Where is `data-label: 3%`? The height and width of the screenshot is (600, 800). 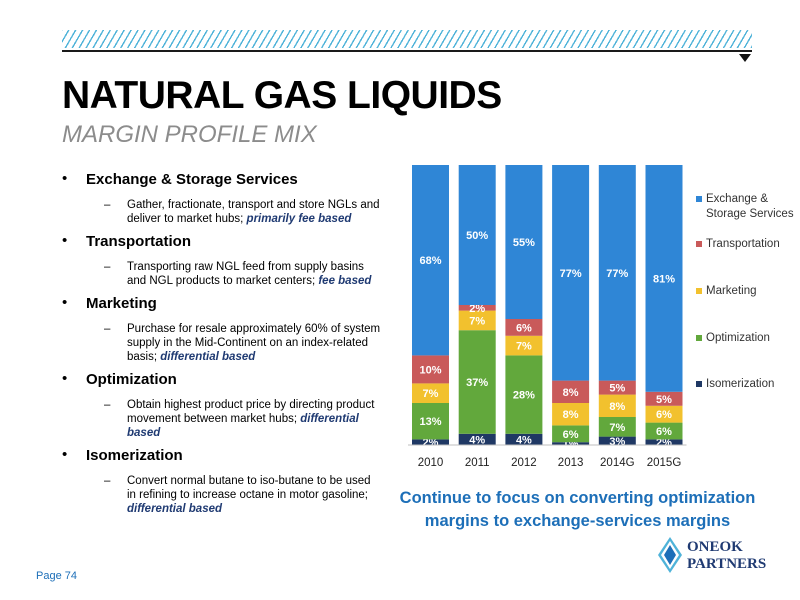
data-label: 3% is located at coordinates (617, 442).